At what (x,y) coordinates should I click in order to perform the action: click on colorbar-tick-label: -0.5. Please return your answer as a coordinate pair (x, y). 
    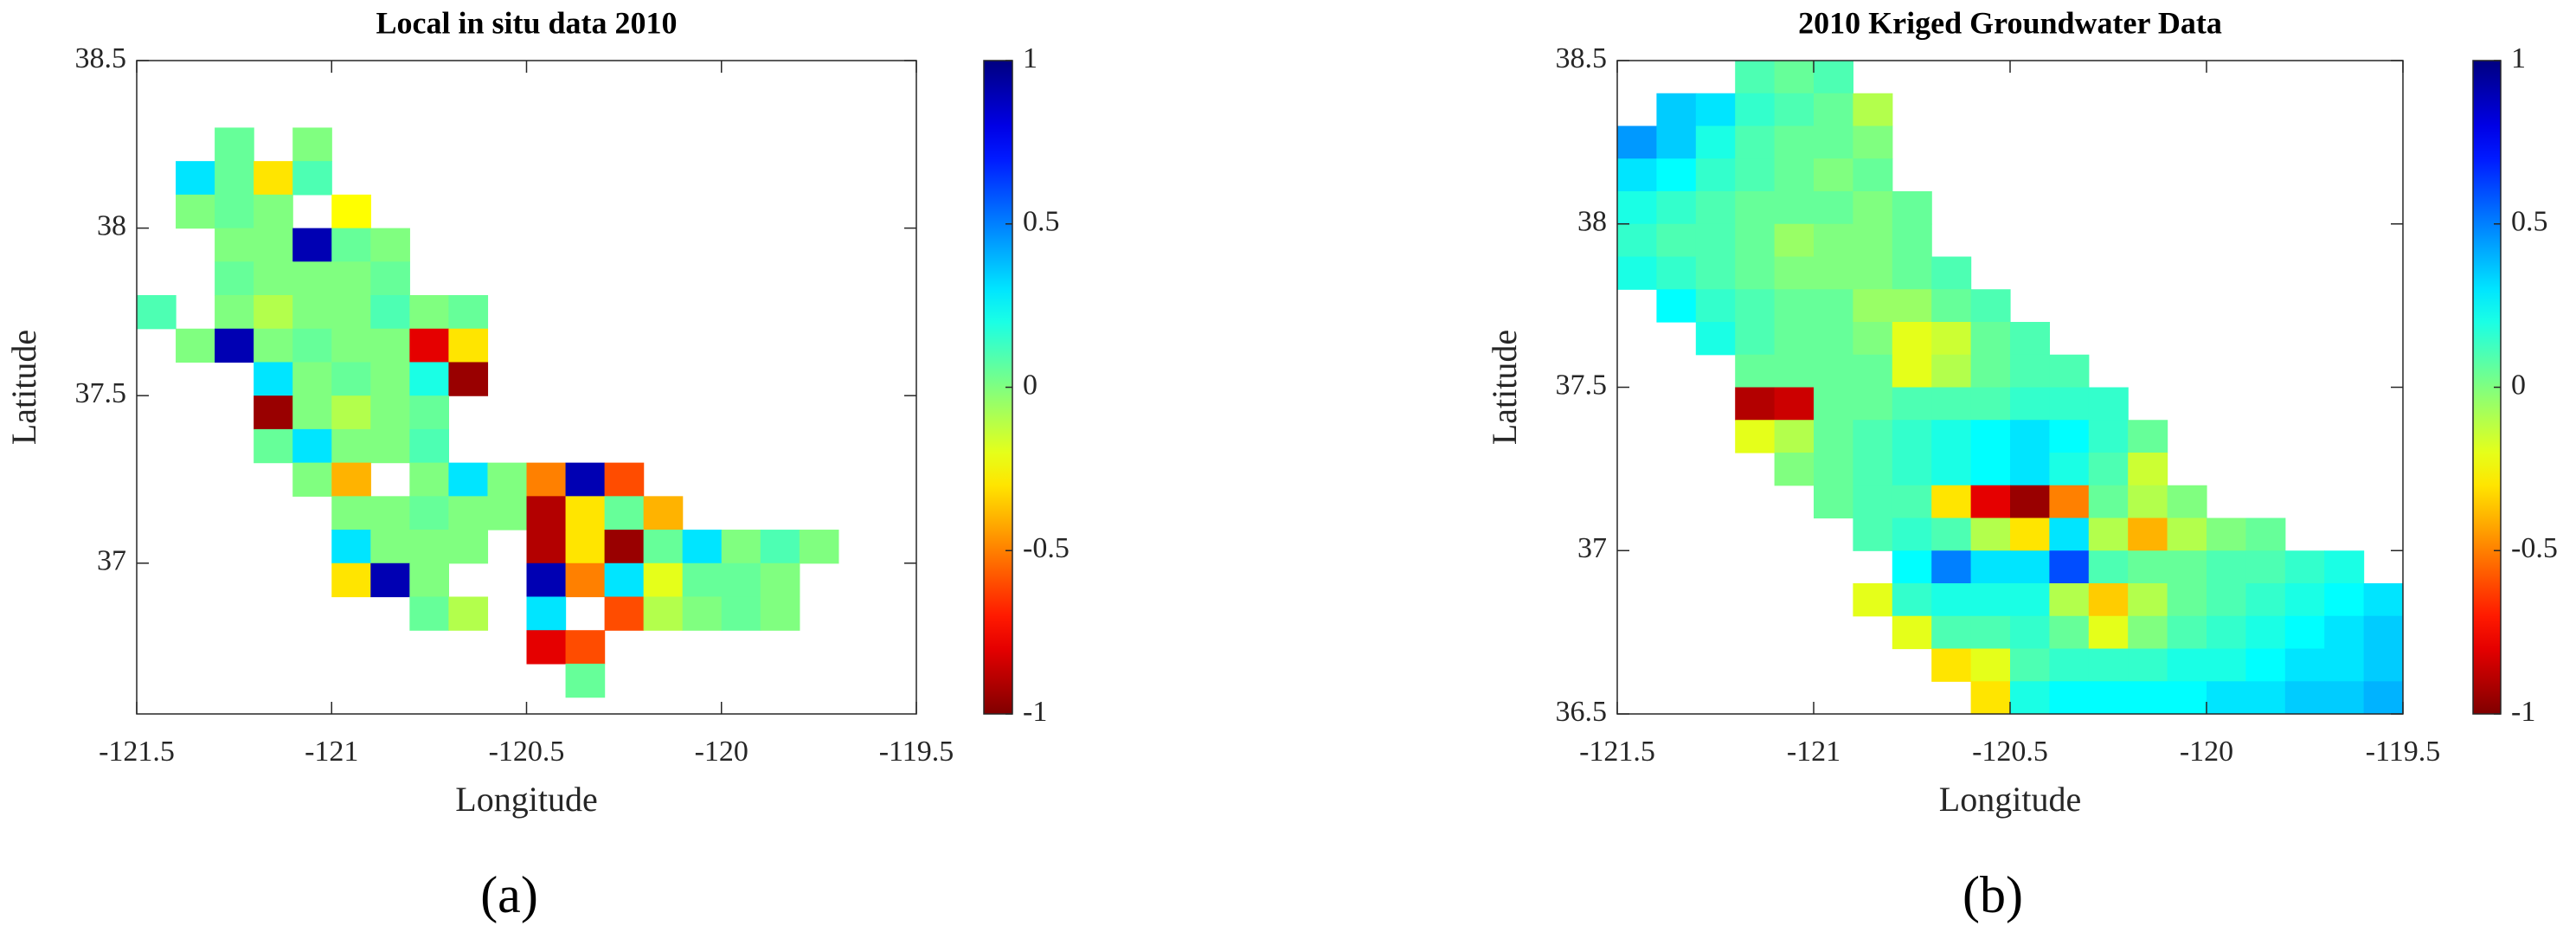
    Looking at the image, I should click on (2535, 548).